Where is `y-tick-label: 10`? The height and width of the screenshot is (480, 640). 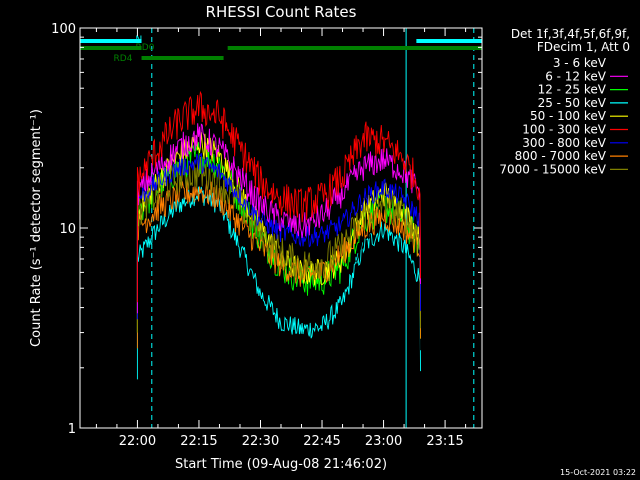 y-tick-label: 10 is located at coordinates (67, 229).